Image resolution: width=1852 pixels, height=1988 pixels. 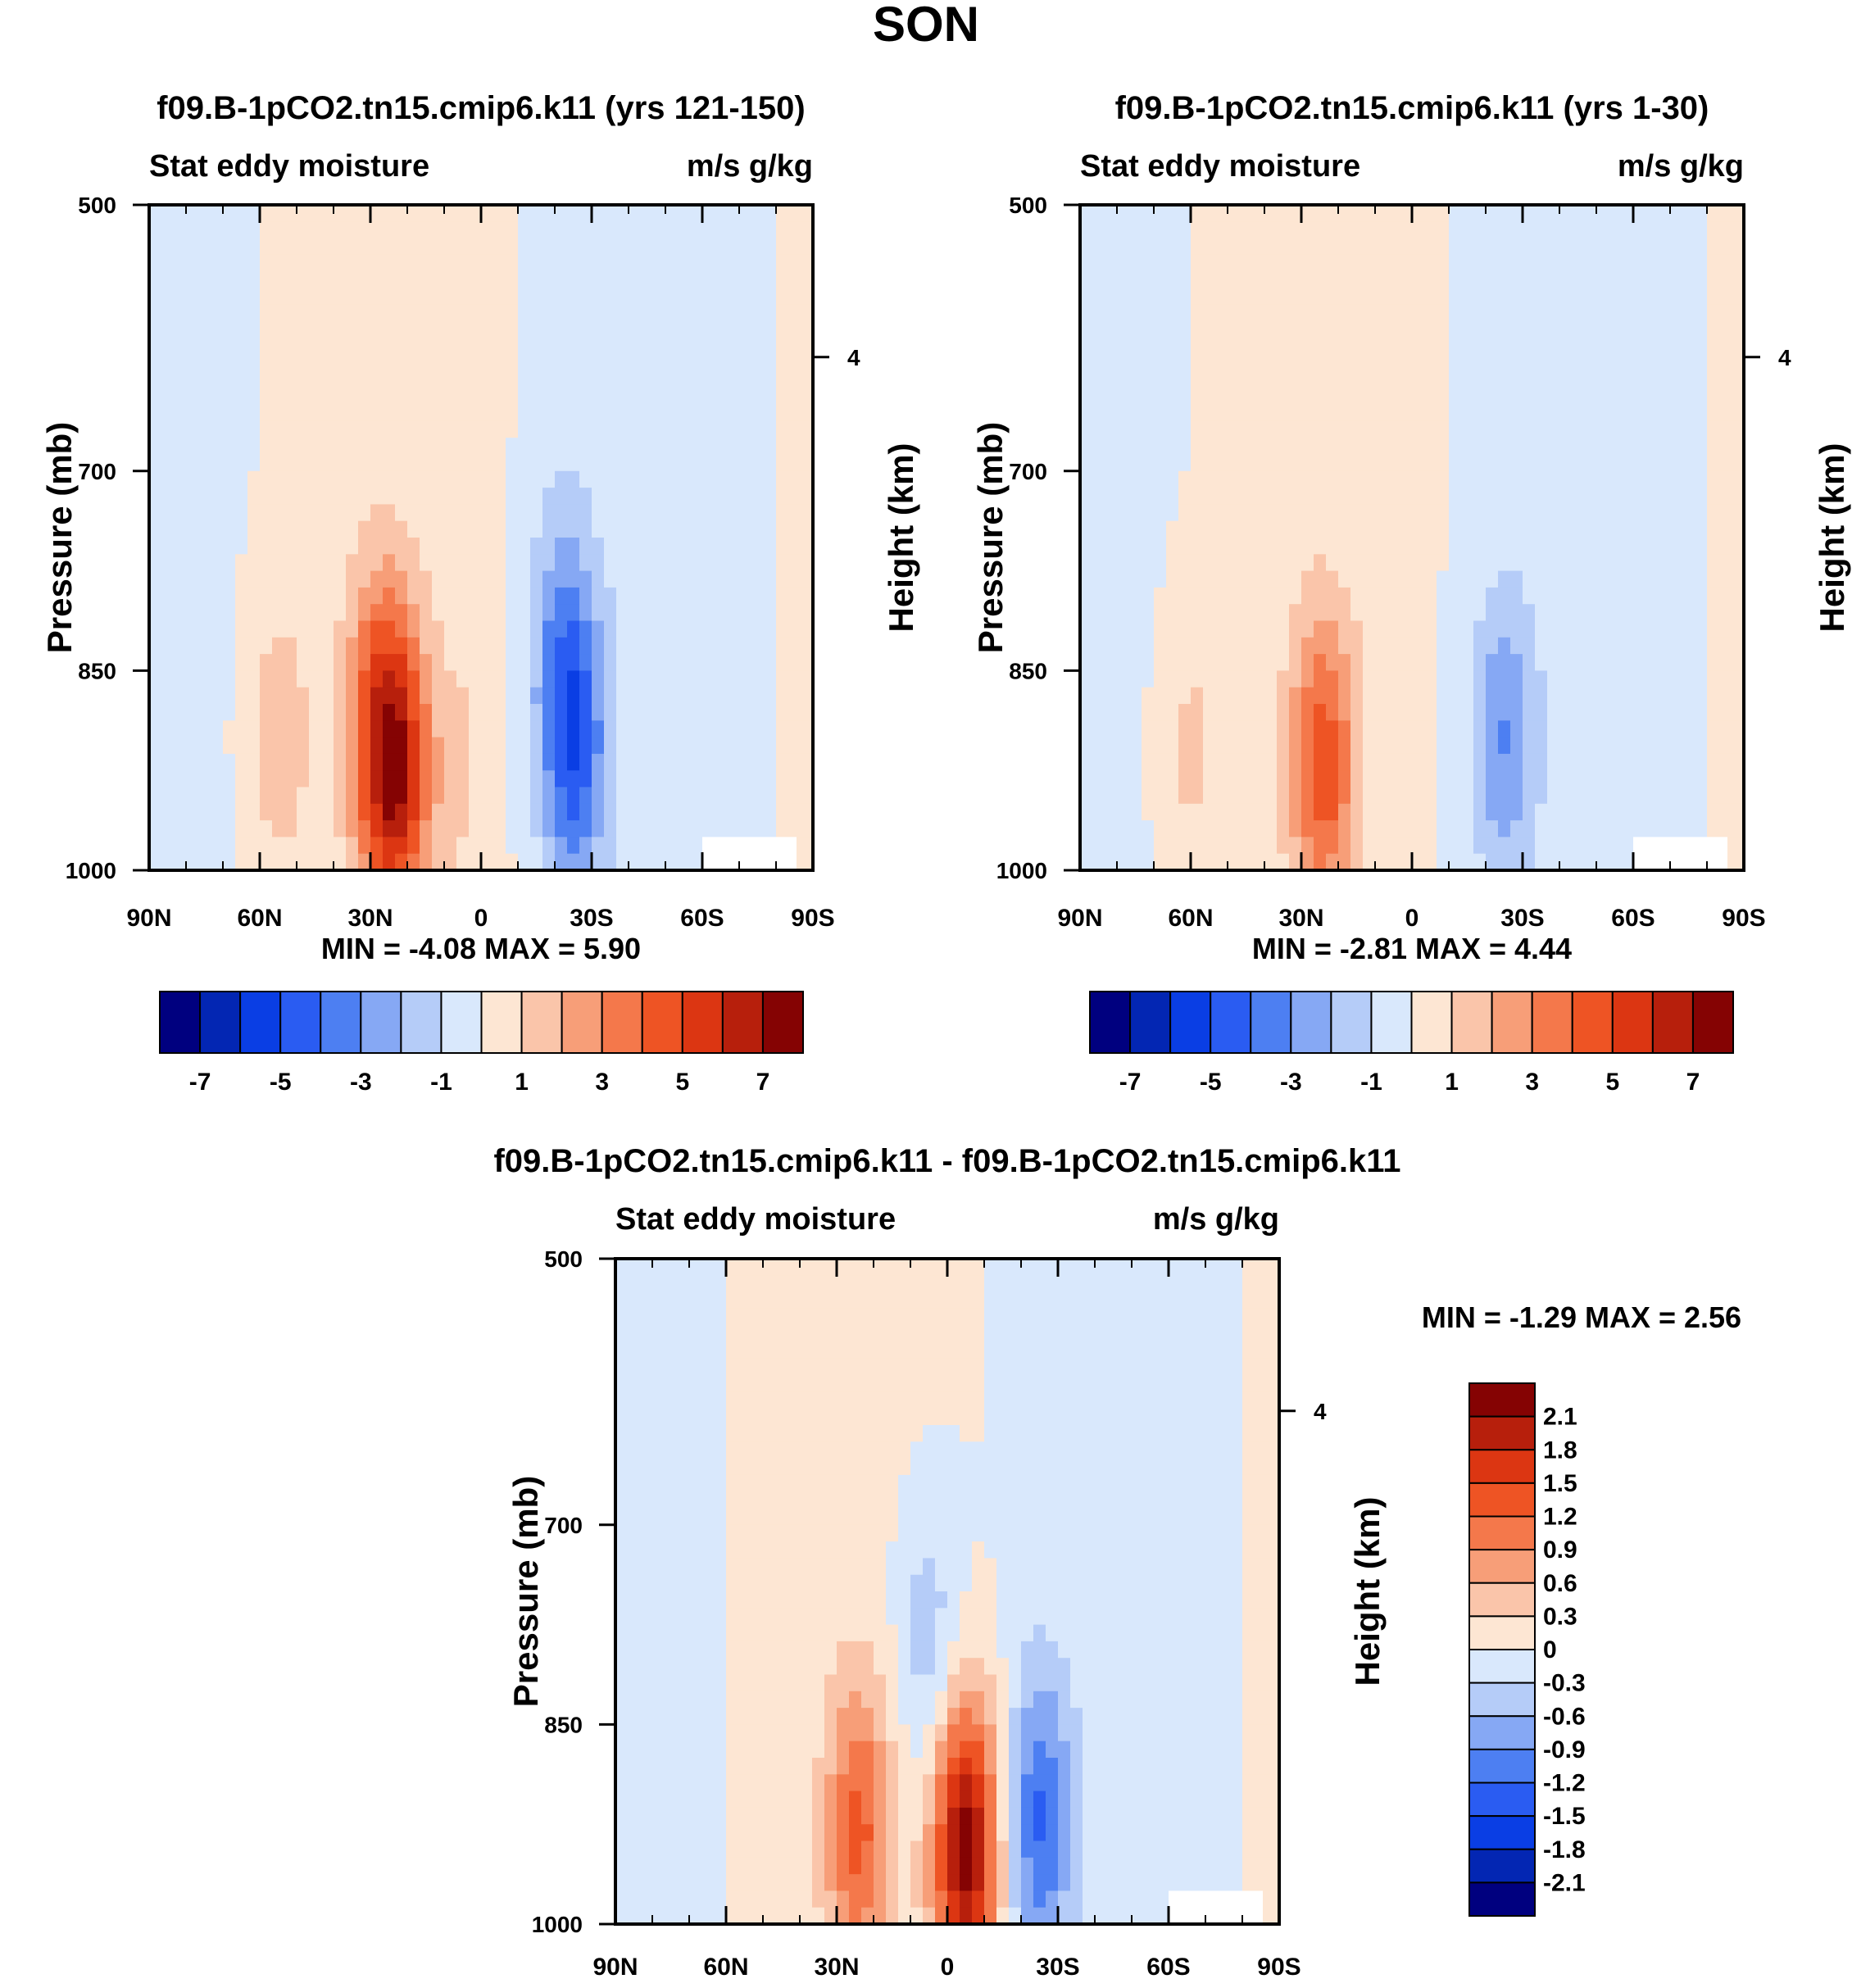 What do you see at coordinates (763, 1083) in the screenshot?
I see `colorbar-label: 7` at bounding box center [763, 1083].